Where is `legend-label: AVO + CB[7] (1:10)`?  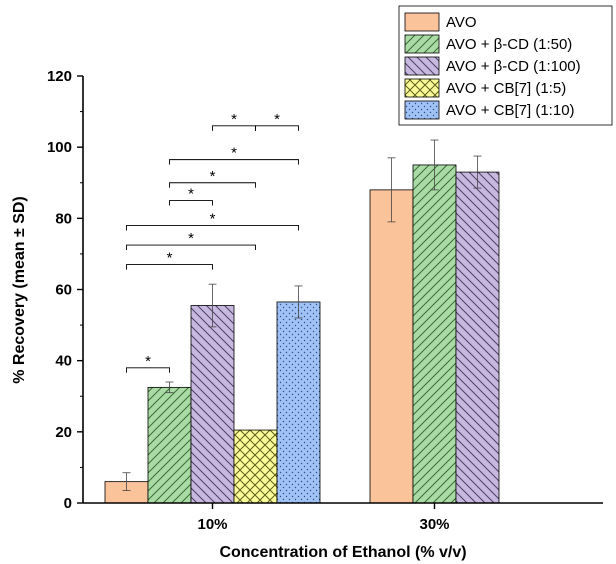
legend-label: AVO + CB[7] (1:10) is located at coordinates (510, 110).